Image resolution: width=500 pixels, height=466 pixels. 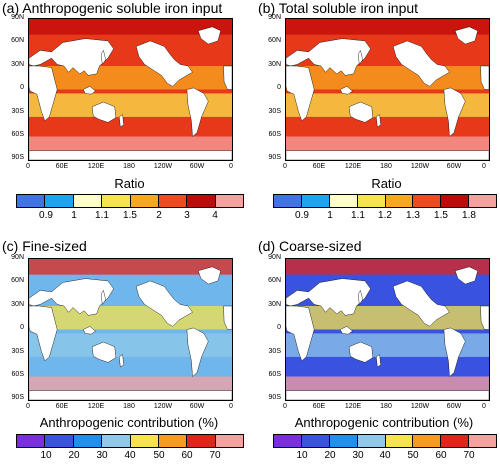 What do you see at coordinates (302, 455) in the screenshot?
I see `colorbar-label: 10` at bounding box center [302, 455].